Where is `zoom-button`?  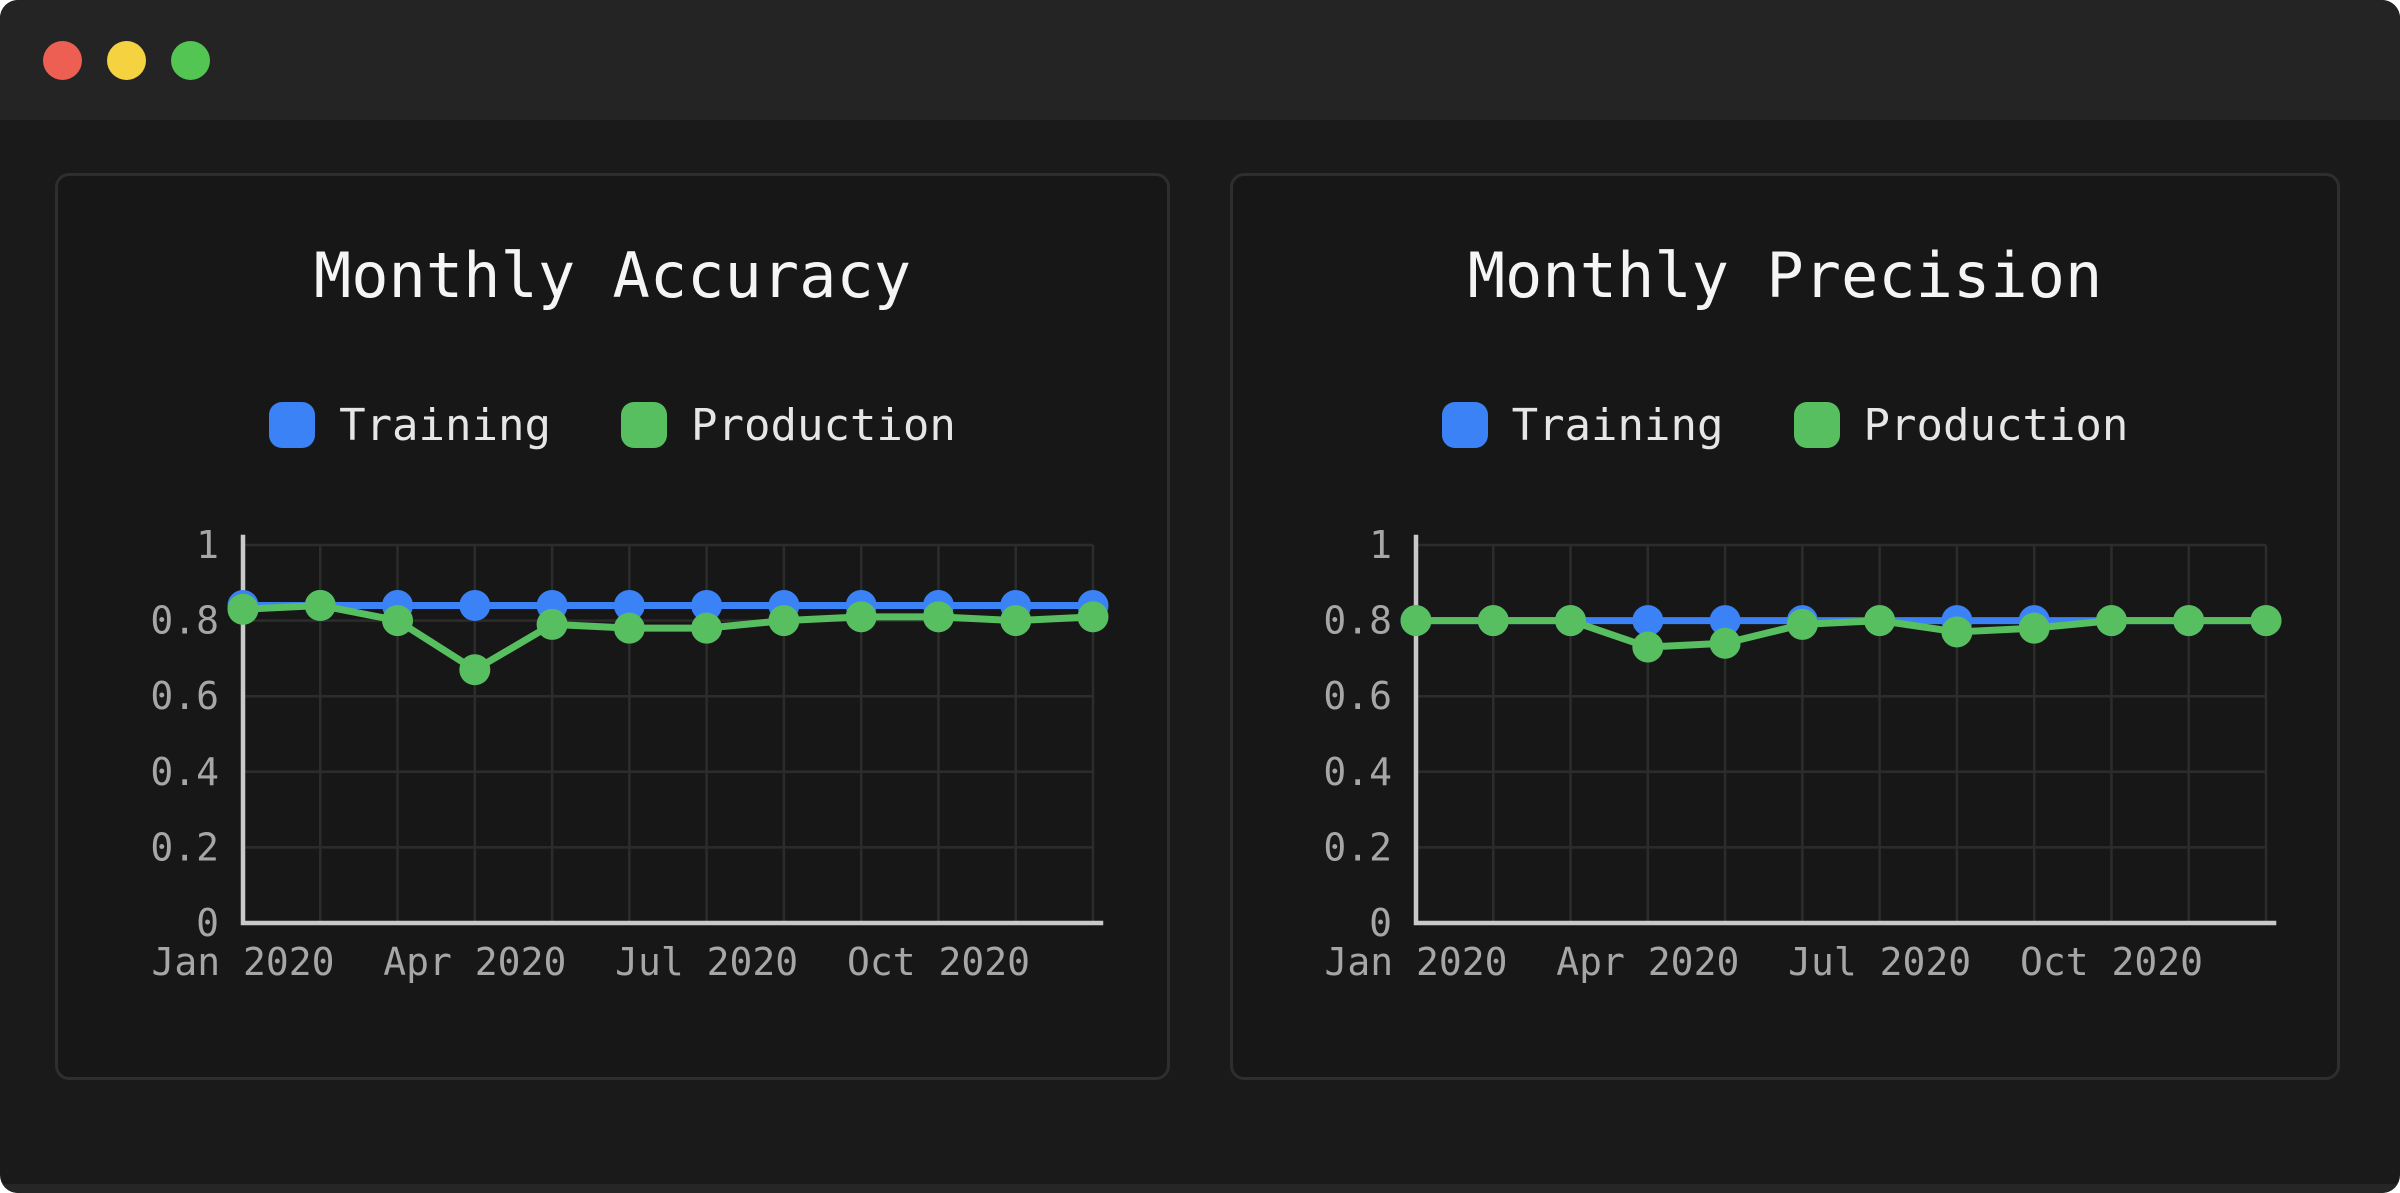 zoom-button is located at coordinates (190, 60).